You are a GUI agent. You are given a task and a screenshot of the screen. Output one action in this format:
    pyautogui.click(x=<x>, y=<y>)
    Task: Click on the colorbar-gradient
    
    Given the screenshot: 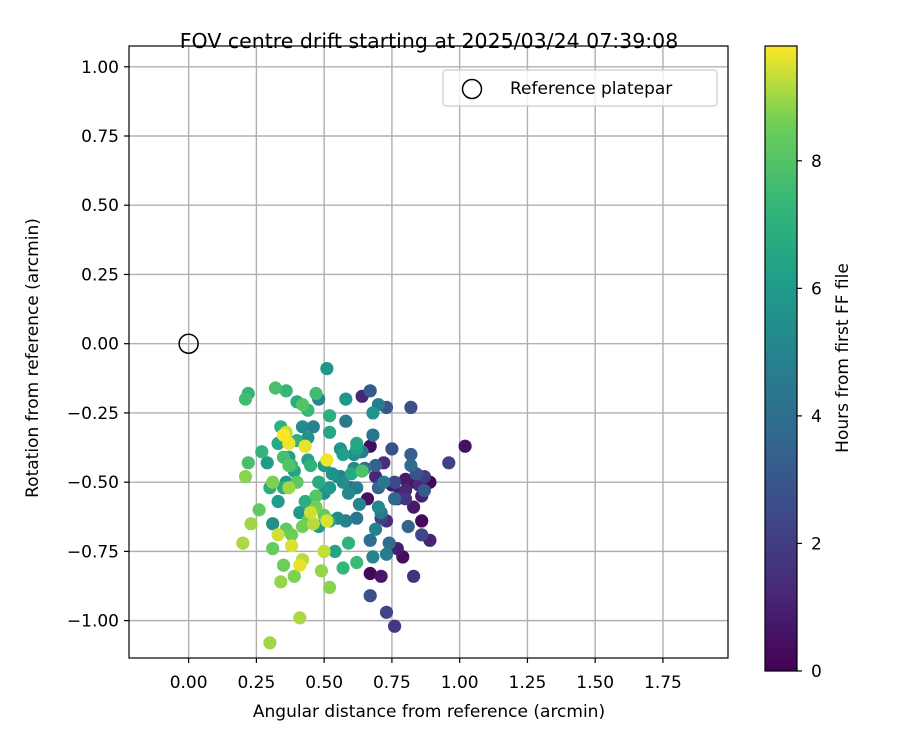 What is the action you would take?
    pyautogui.click(x=781, y=358)
    